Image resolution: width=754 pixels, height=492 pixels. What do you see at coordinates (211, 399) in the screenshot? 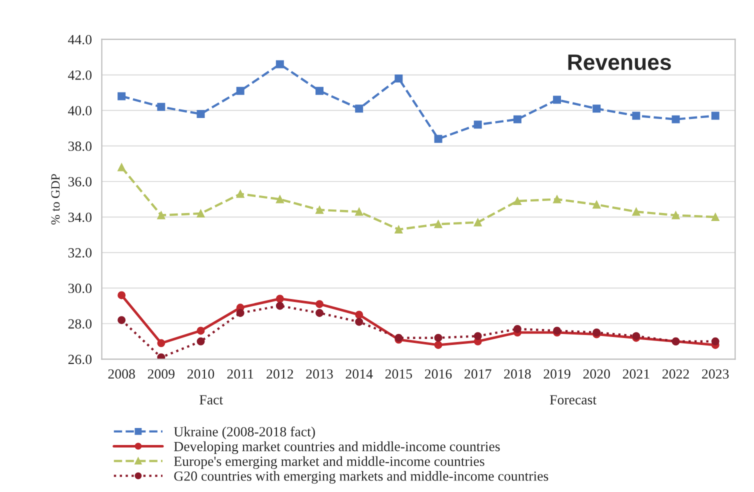
I see `text: Fact` at bounding box center [211, 399].